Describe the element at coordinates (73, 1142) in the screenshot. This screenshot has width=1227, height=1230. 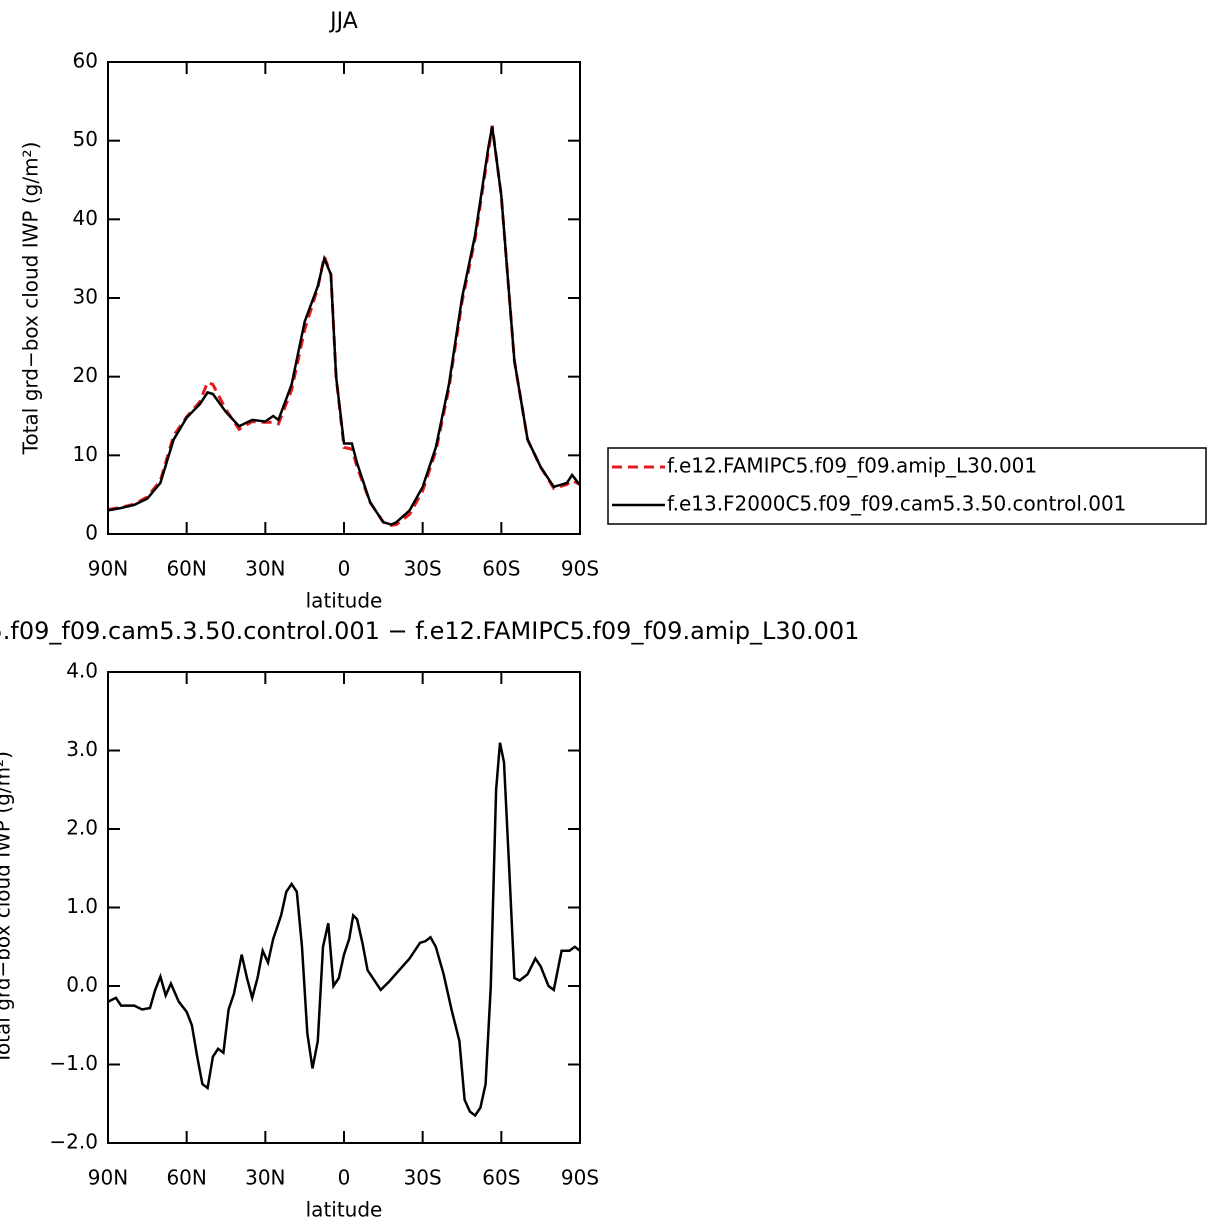
I see `y-tick-label: −2.0` at that location.